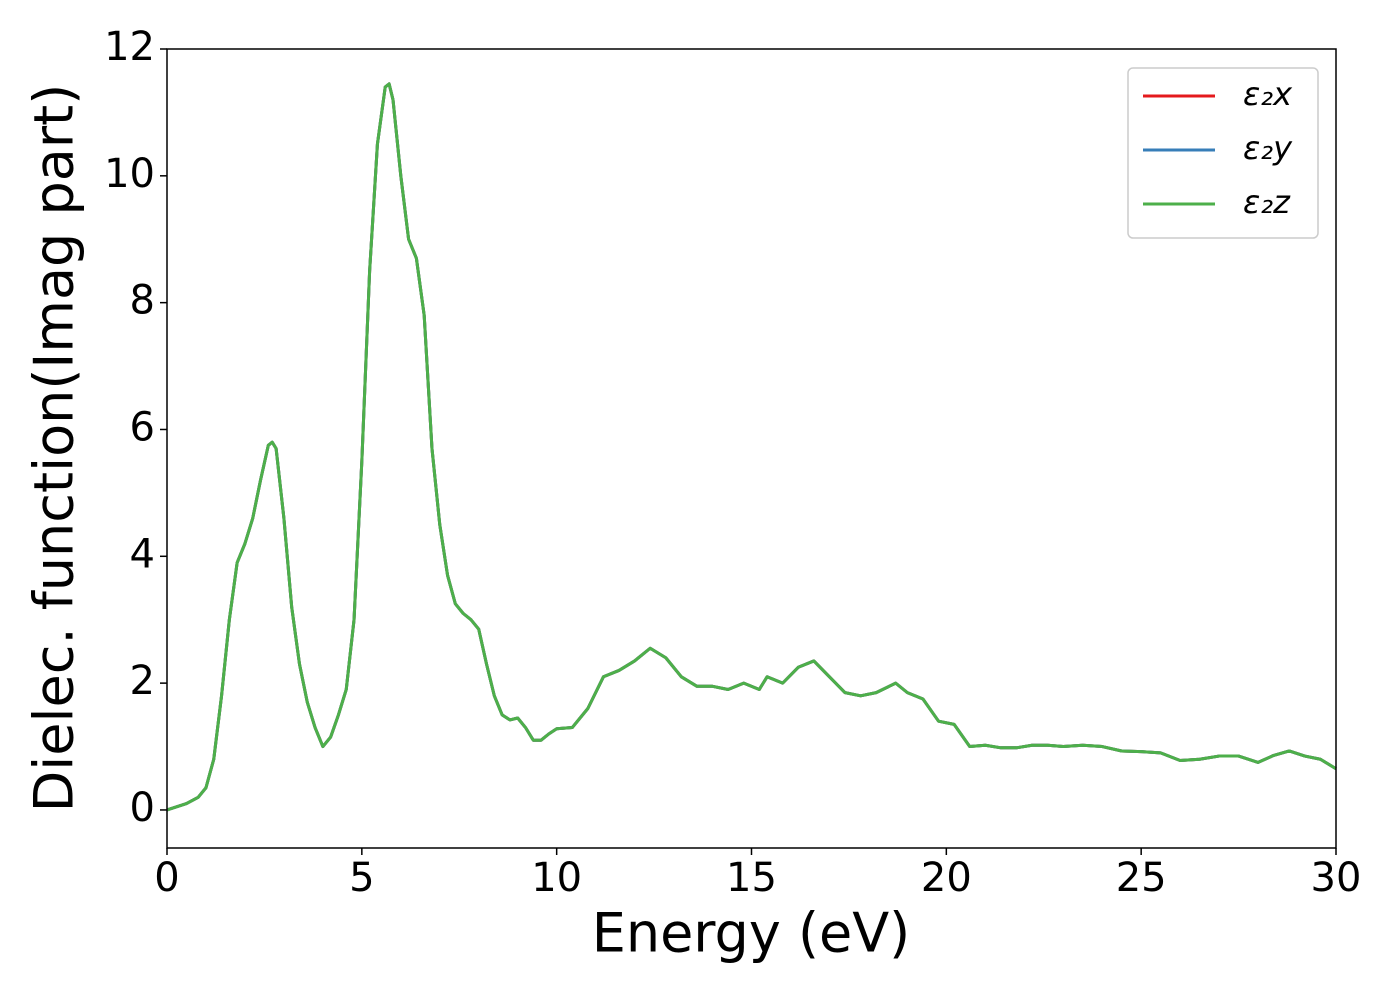  What do you see at coordinates (129, 47) in the screenshot?
I see `y-tick-label: 12` at bounding box center [129, 47].